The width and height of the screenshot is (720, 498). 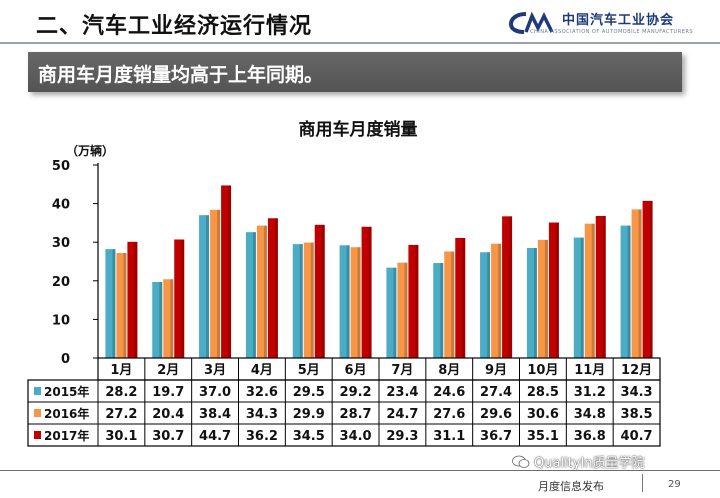 What do you see at coordinates (402, 392) in the screenshot?
I see `data-label: 23.4` at bounding box center [402, 392].